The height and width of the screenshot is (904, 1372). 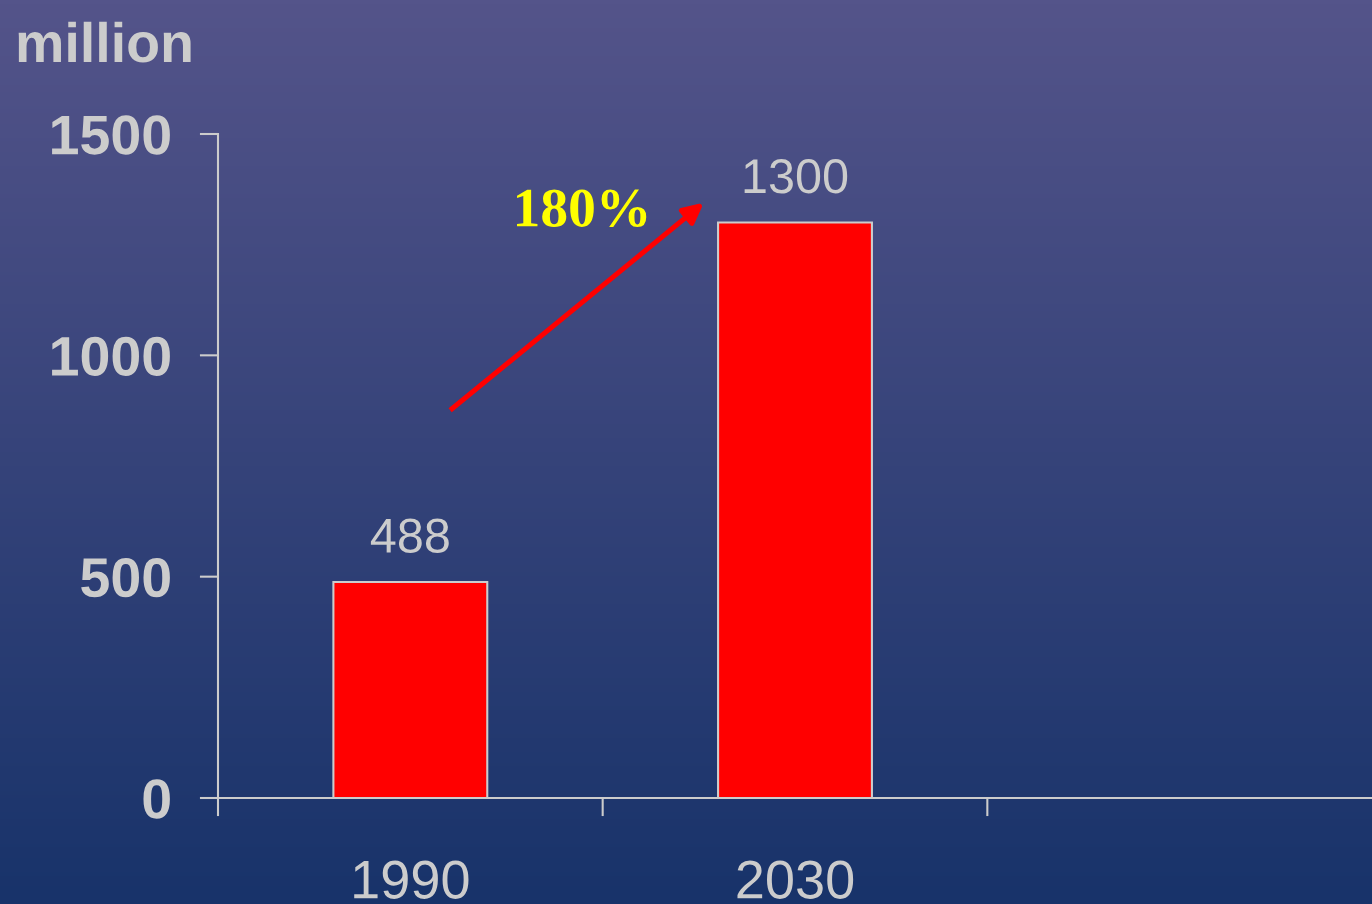 What do you see at coordinates (409, 535) in the screenshot?
I see `data-label: 488` at bounding box center [409, 535].